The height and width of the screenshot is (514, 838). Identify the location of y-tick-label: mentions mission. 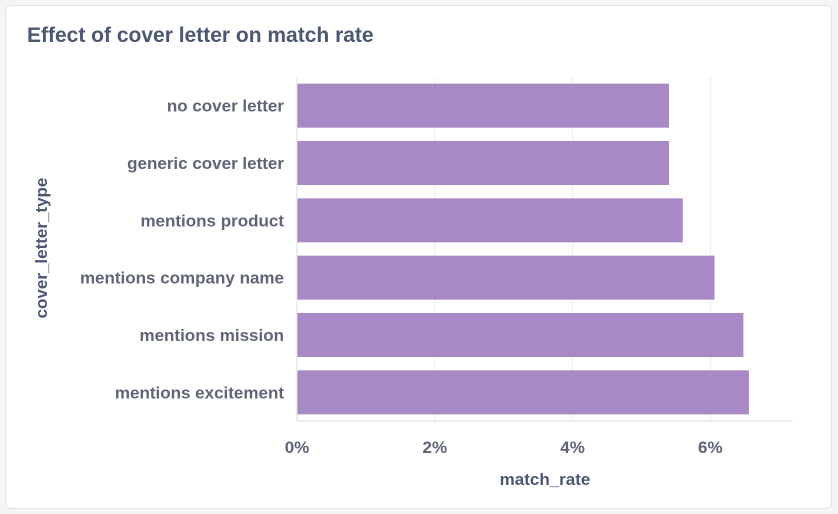
(211, 335).